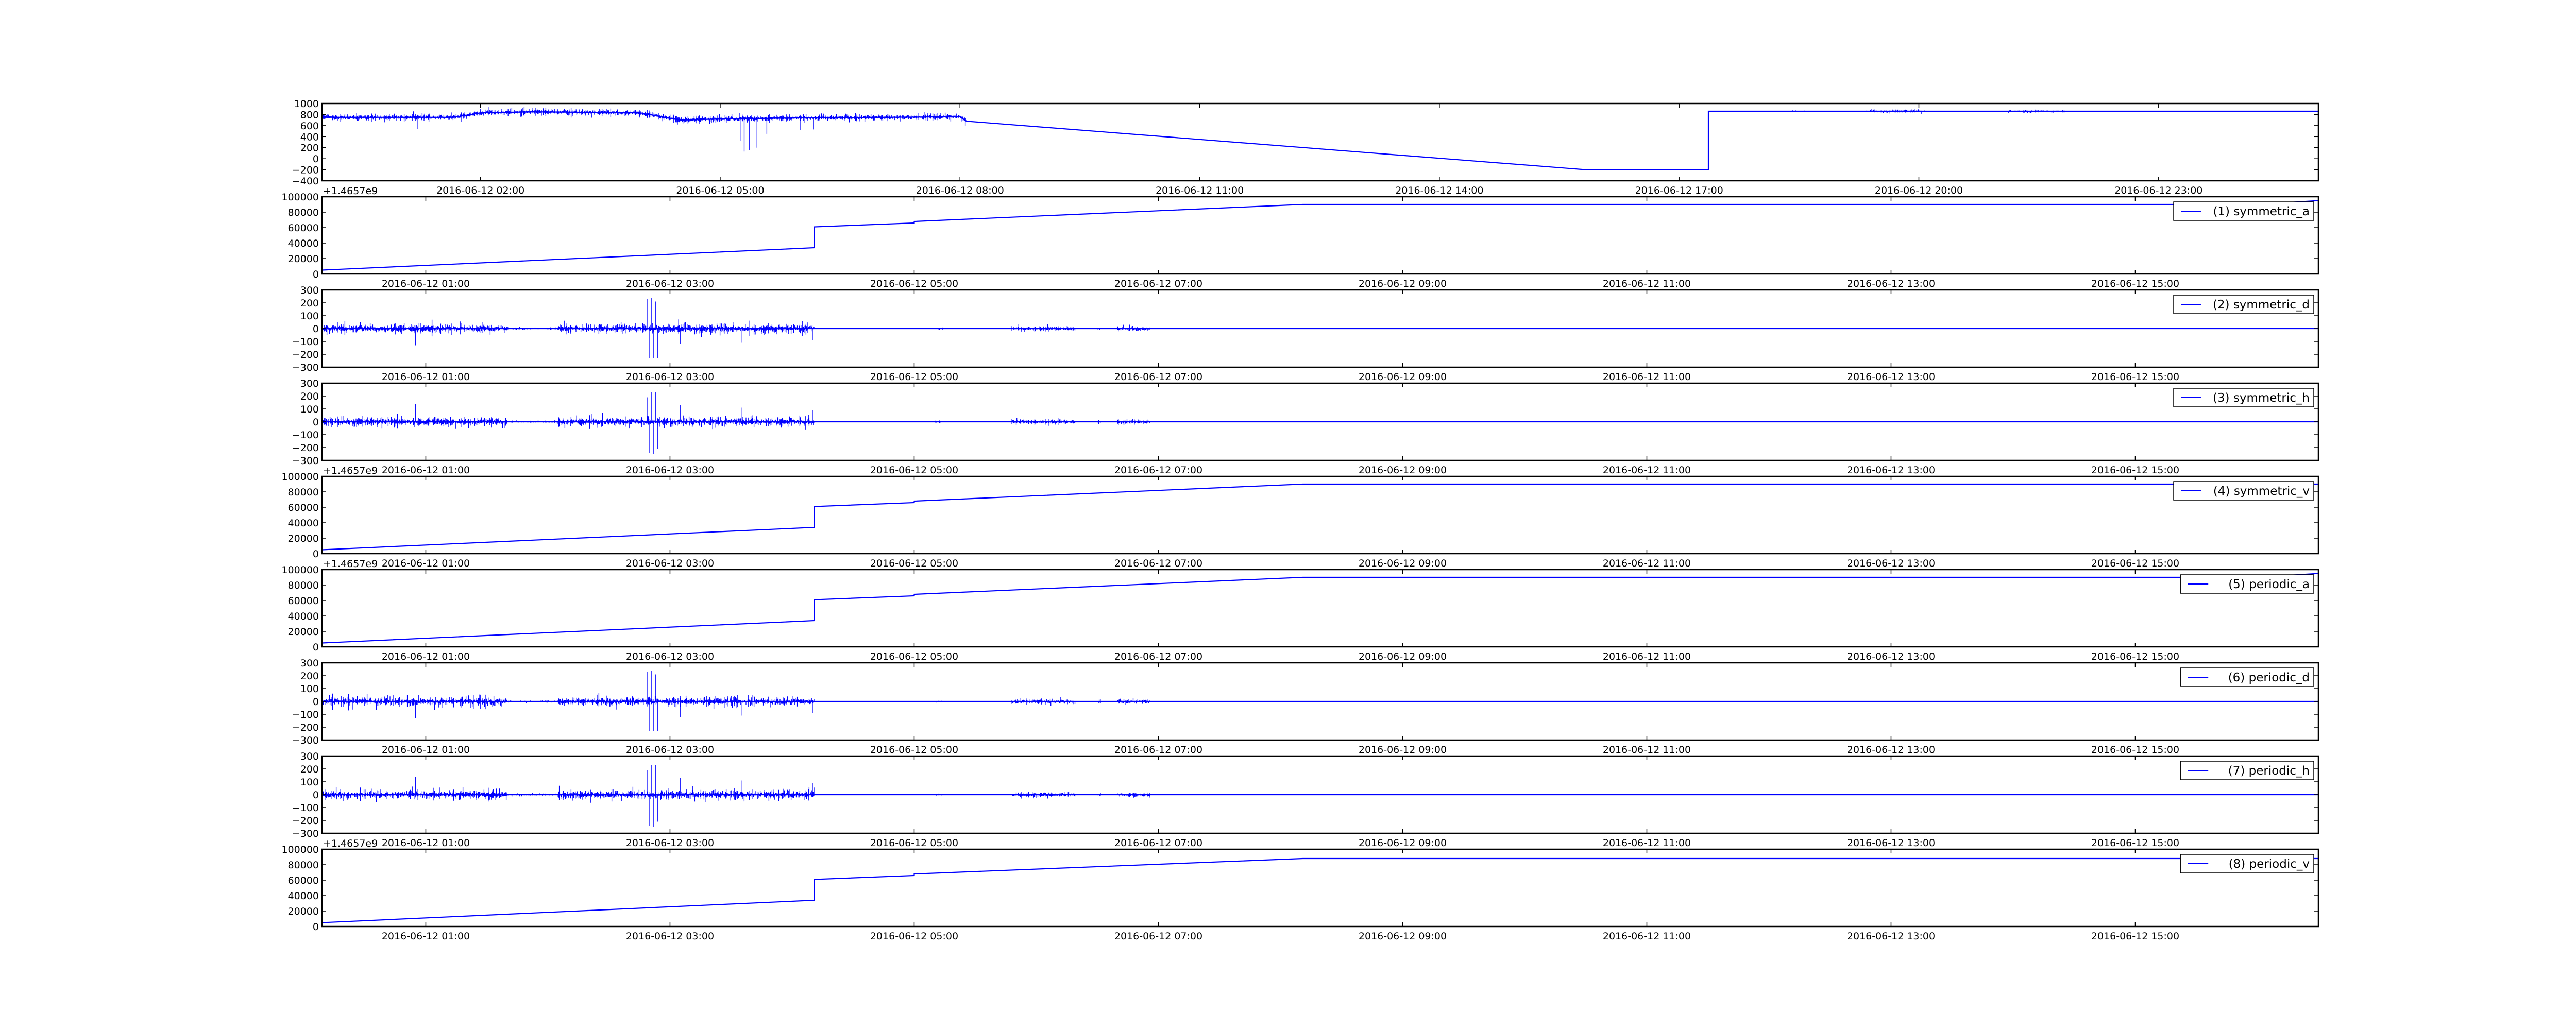 This screenshot has height=1030, width=2576. What do you see at coordinates (2247, 770) in the screenshot?
I see `legend: (7) periodic_h` at bounding box center [2247, 770].